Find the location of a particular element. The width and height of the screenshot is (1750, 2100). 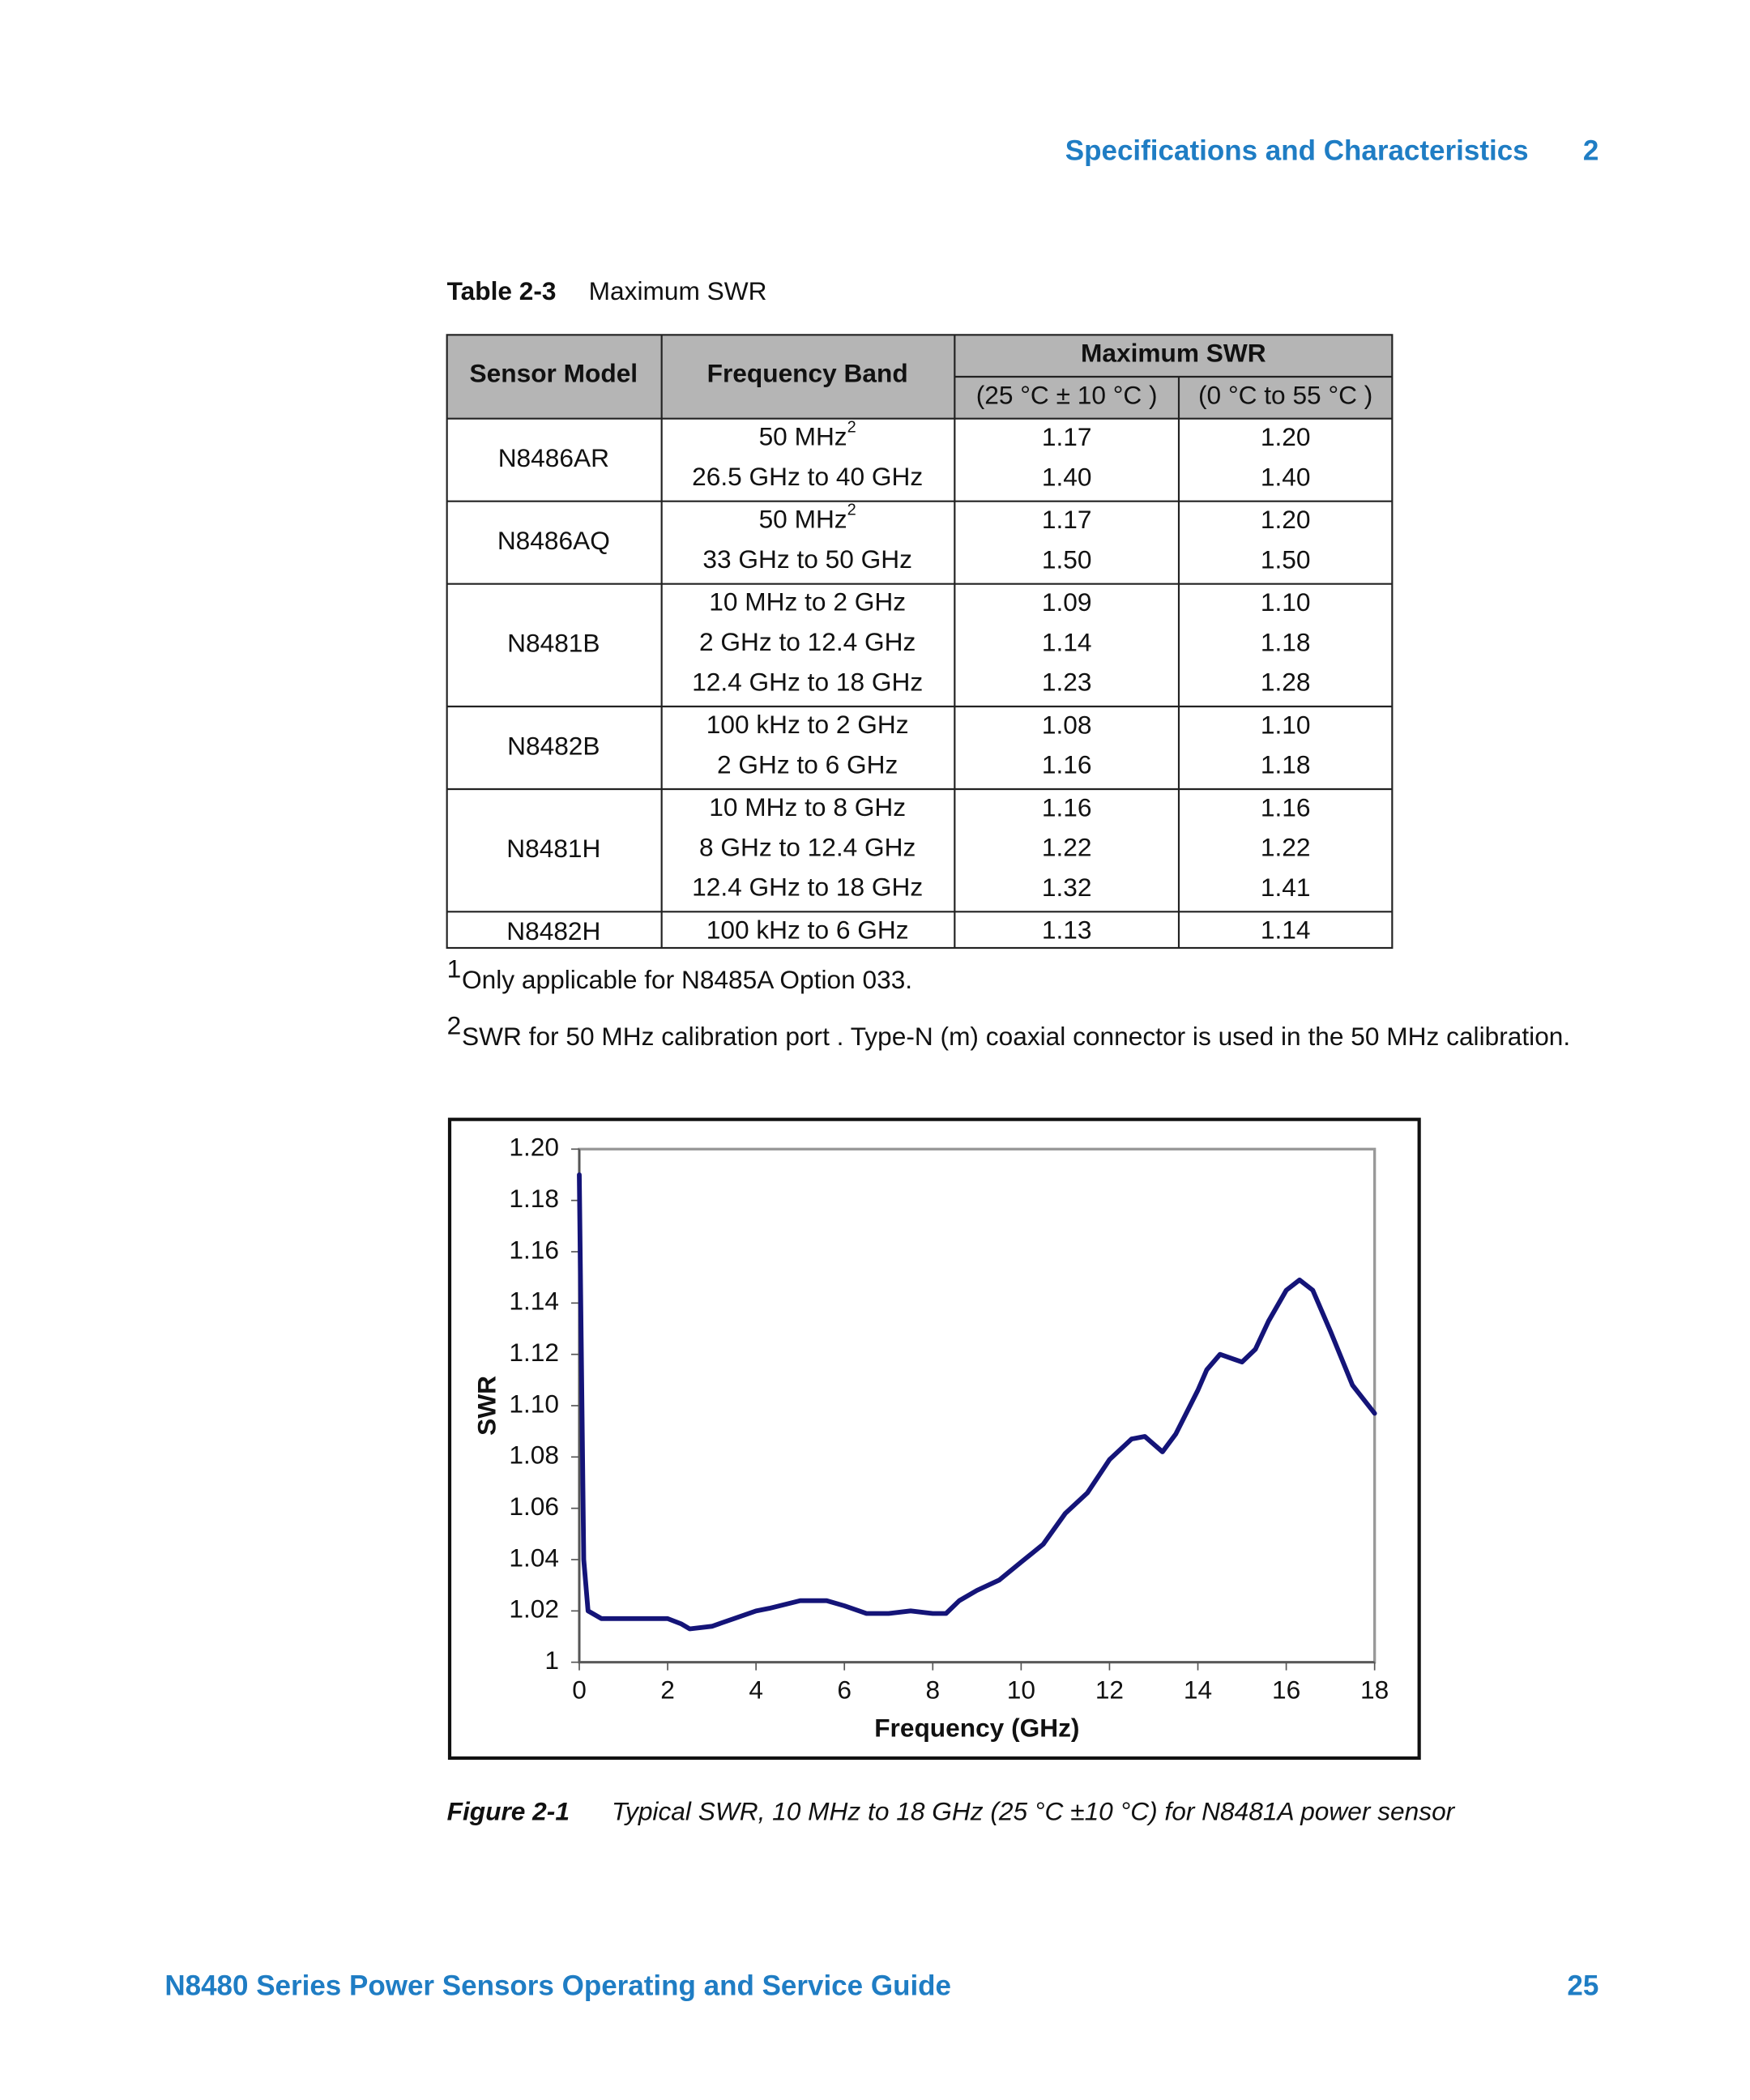

frequency-band: 26.5 GHz to 40 GHz is located at coordinates (807, 477).